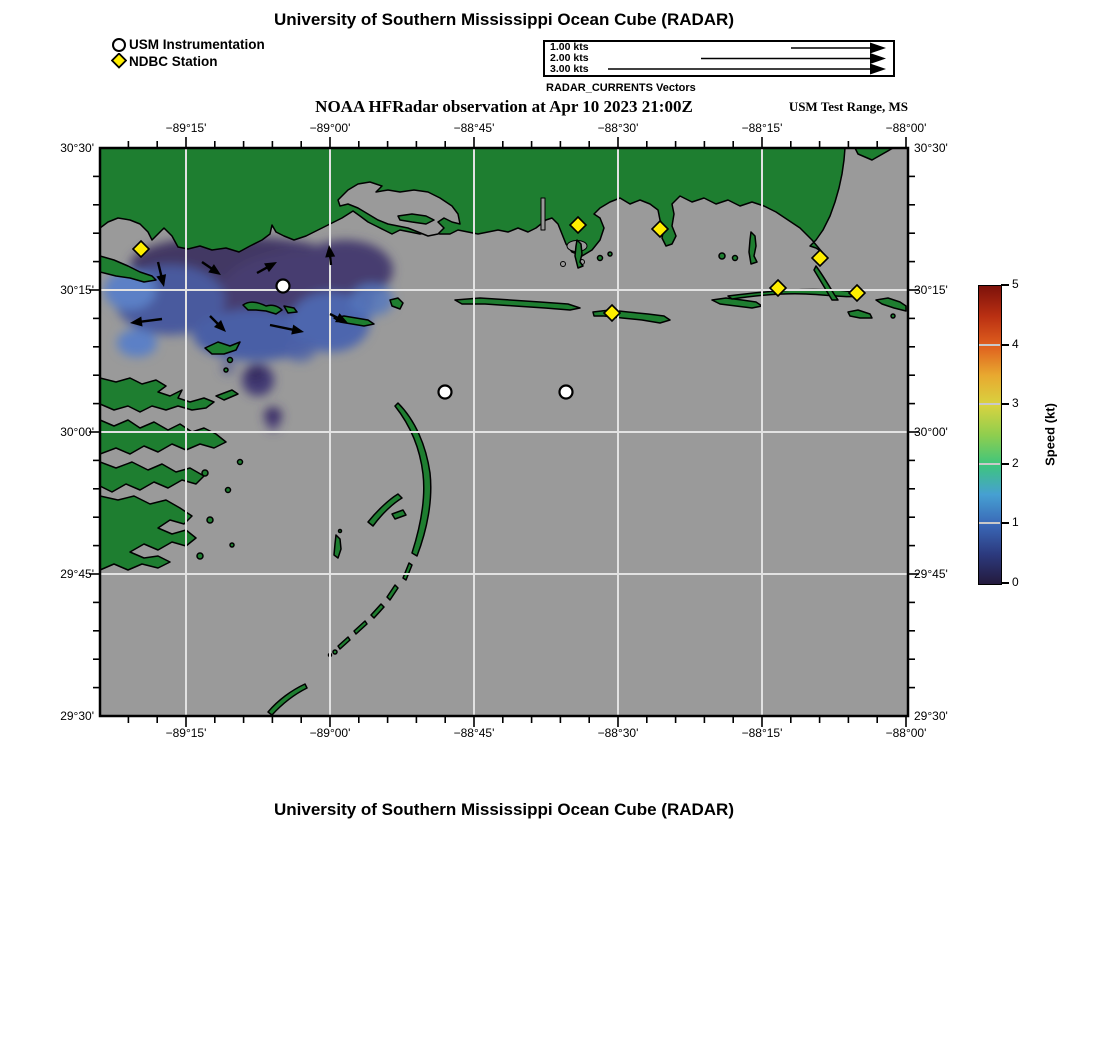 This screenshot has height=1050, width=1100. What do you see at coordinates (330, 128) in the screenshot?
I see `lon-label-top-1: −89°00'` at bounding box center [330, 128].